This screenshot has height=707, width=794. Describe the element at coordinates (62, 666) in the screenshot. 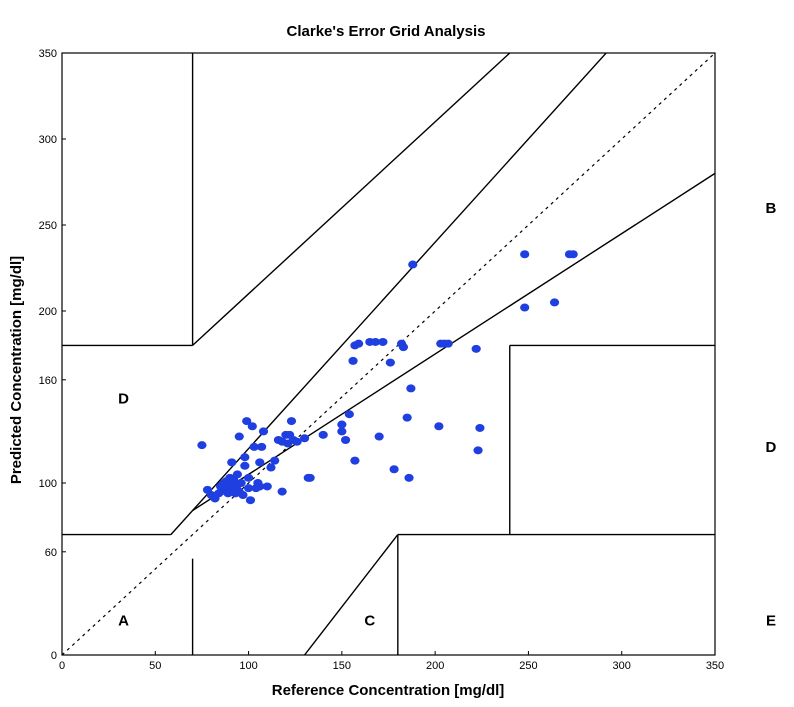

I see `x-tick-label: 0` at that location.